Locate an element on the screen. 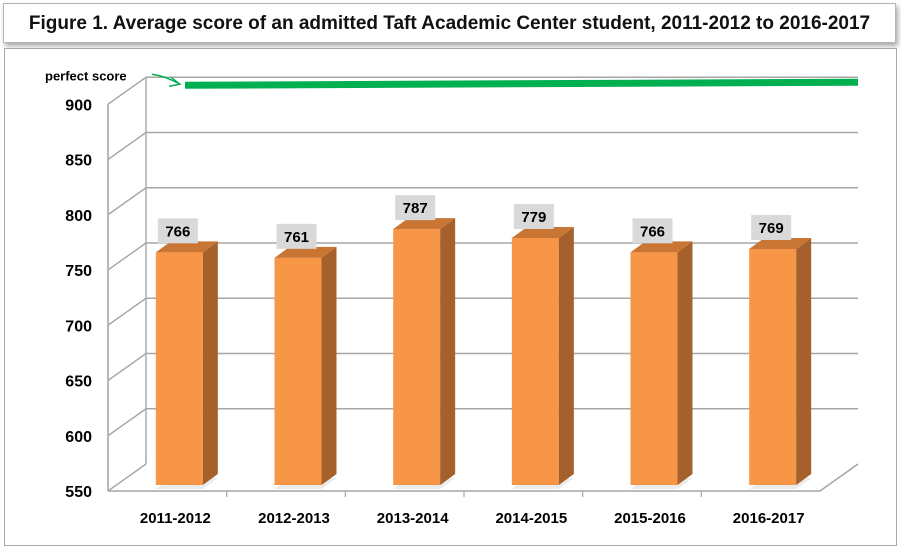  y-tick-label: 800 is located at coordinates (78, 216).